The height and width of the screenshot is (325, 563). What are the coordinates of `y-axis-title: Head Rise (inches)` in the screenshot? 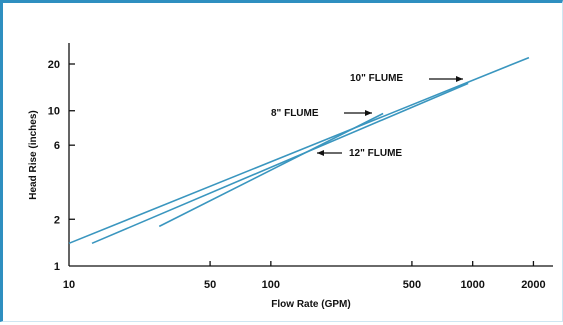 It's located at (33, 154).